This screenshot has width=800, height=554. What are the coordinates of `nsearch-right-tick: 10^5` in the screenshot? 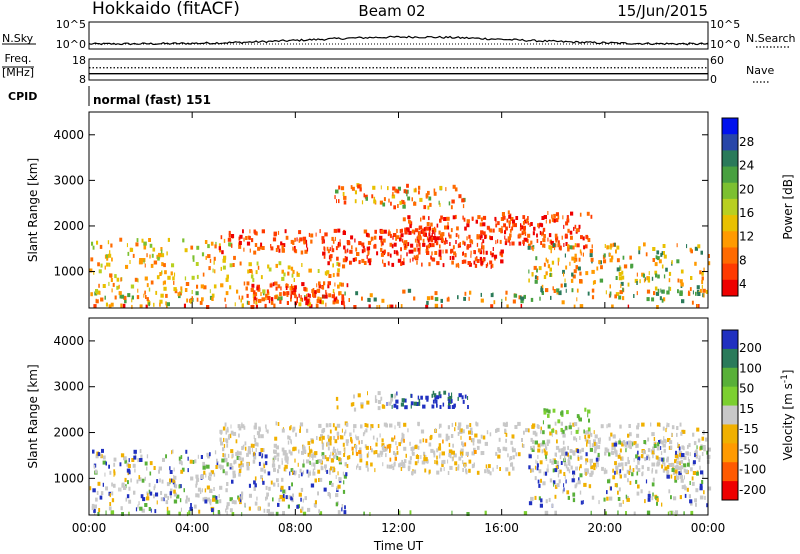 It's located at (725, 24).